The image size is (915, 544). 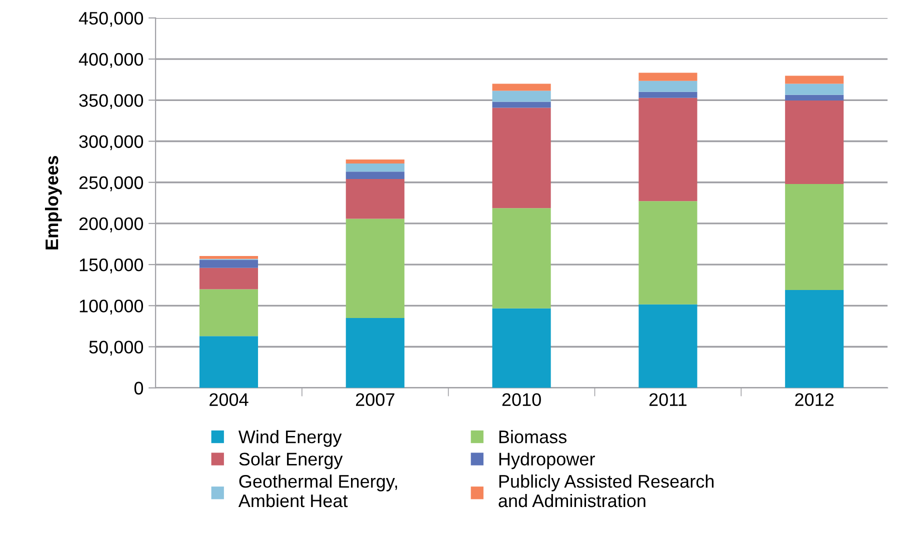 What do you see at coordinates (111, 184) in the screenshot?
I see `y-tick-label: 250,000` at bounding box center [111, 184].